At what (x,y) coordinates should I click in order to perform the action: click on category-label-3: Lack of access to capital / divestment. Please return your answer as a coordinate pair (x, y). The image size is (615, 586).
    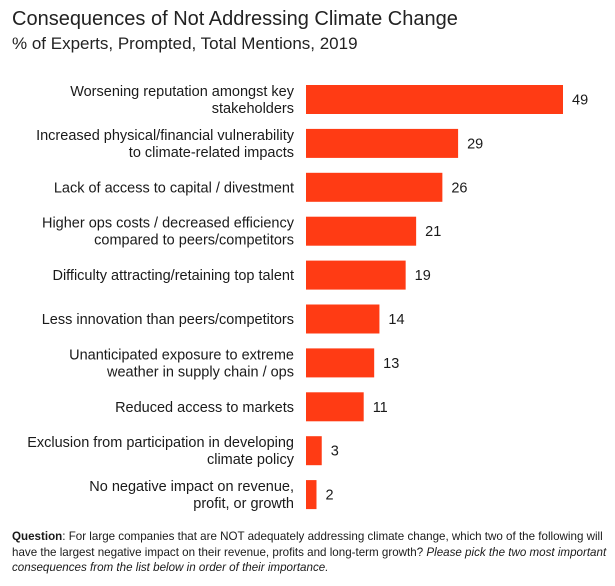
    Looking at the image, I should click on (174, 188).